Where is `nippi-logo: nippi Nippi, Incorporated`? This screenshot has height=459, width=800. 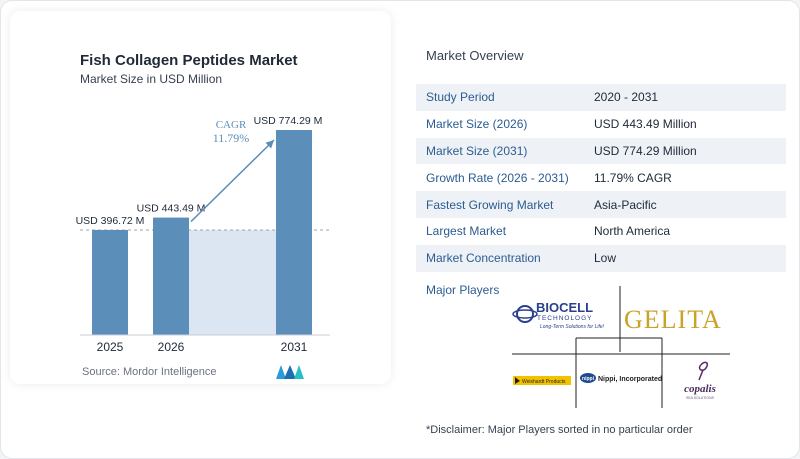 nippi-logo: nippi Nippi, Incorporated is located at coordinates (621, 378).